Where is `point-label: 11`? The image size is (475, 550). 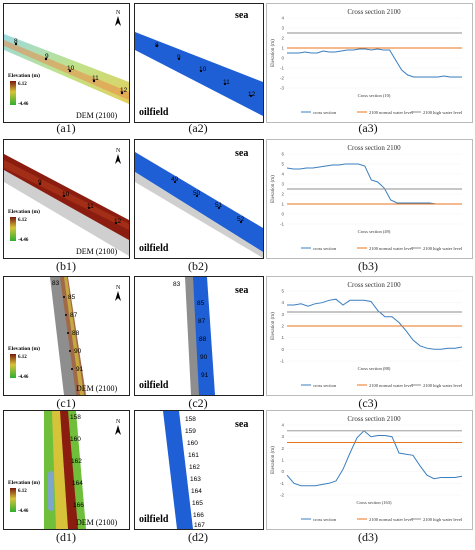
point-label: 11 is located at coordinates (95, 78).